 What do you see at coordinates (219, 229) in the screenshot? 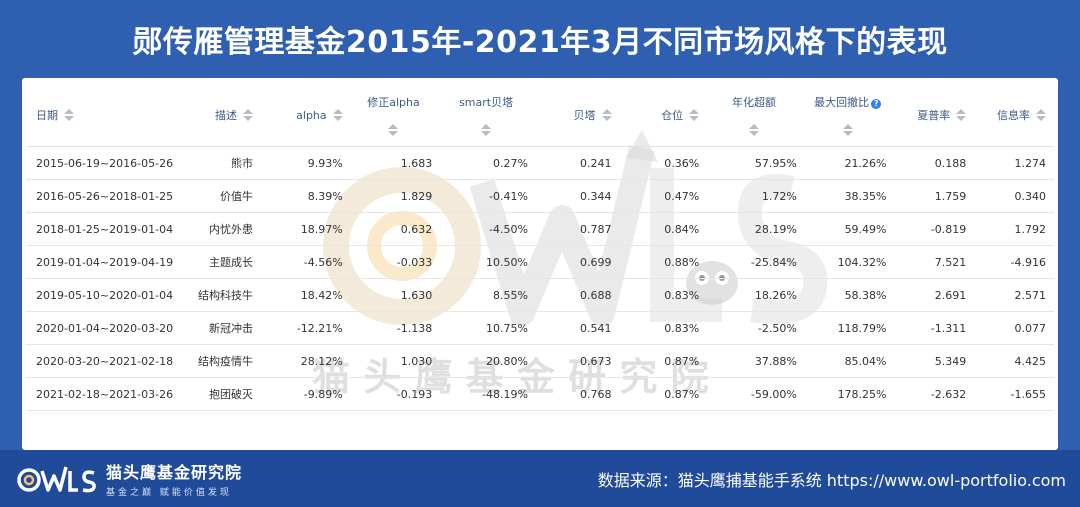
I see `cell-desc: 内忧外患` at bounding box center [219, 229].